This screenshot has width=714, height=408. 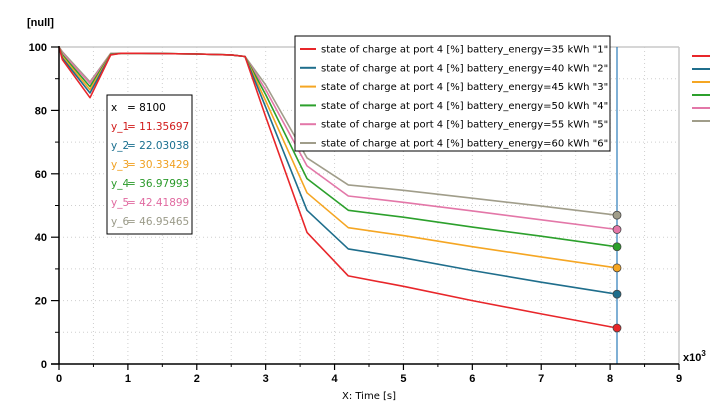 I want to click on readout-label: y_1, so click(x=120, y=127).